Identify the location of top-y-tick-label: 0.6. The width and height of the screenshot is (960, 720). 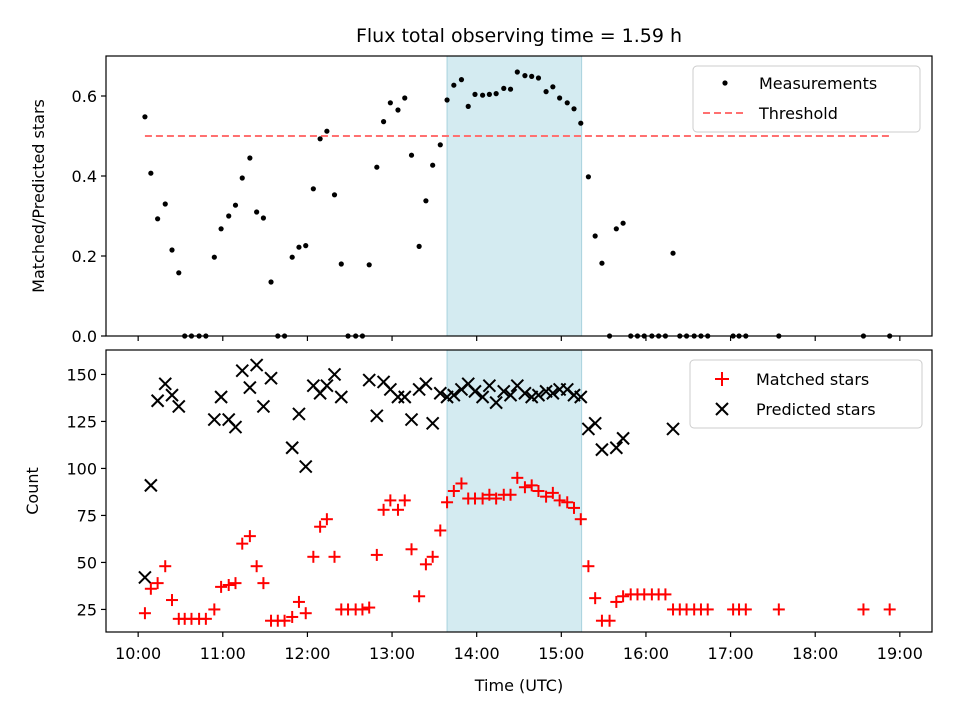
(84, 96).